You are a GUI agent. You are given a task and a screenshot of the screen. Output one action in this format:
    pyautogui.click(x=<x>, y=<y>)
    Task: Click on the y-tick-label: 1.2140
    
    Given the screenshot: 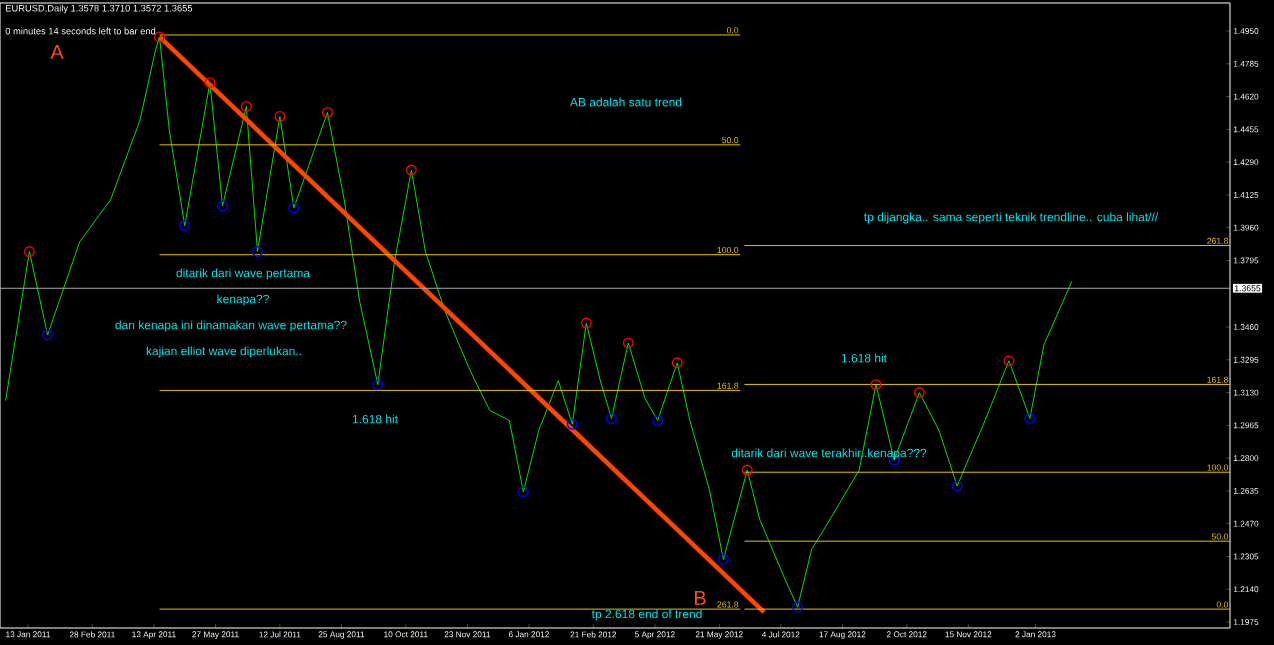 What is the action you would take?
    pyautogui.click(x=1246, y=589)
    